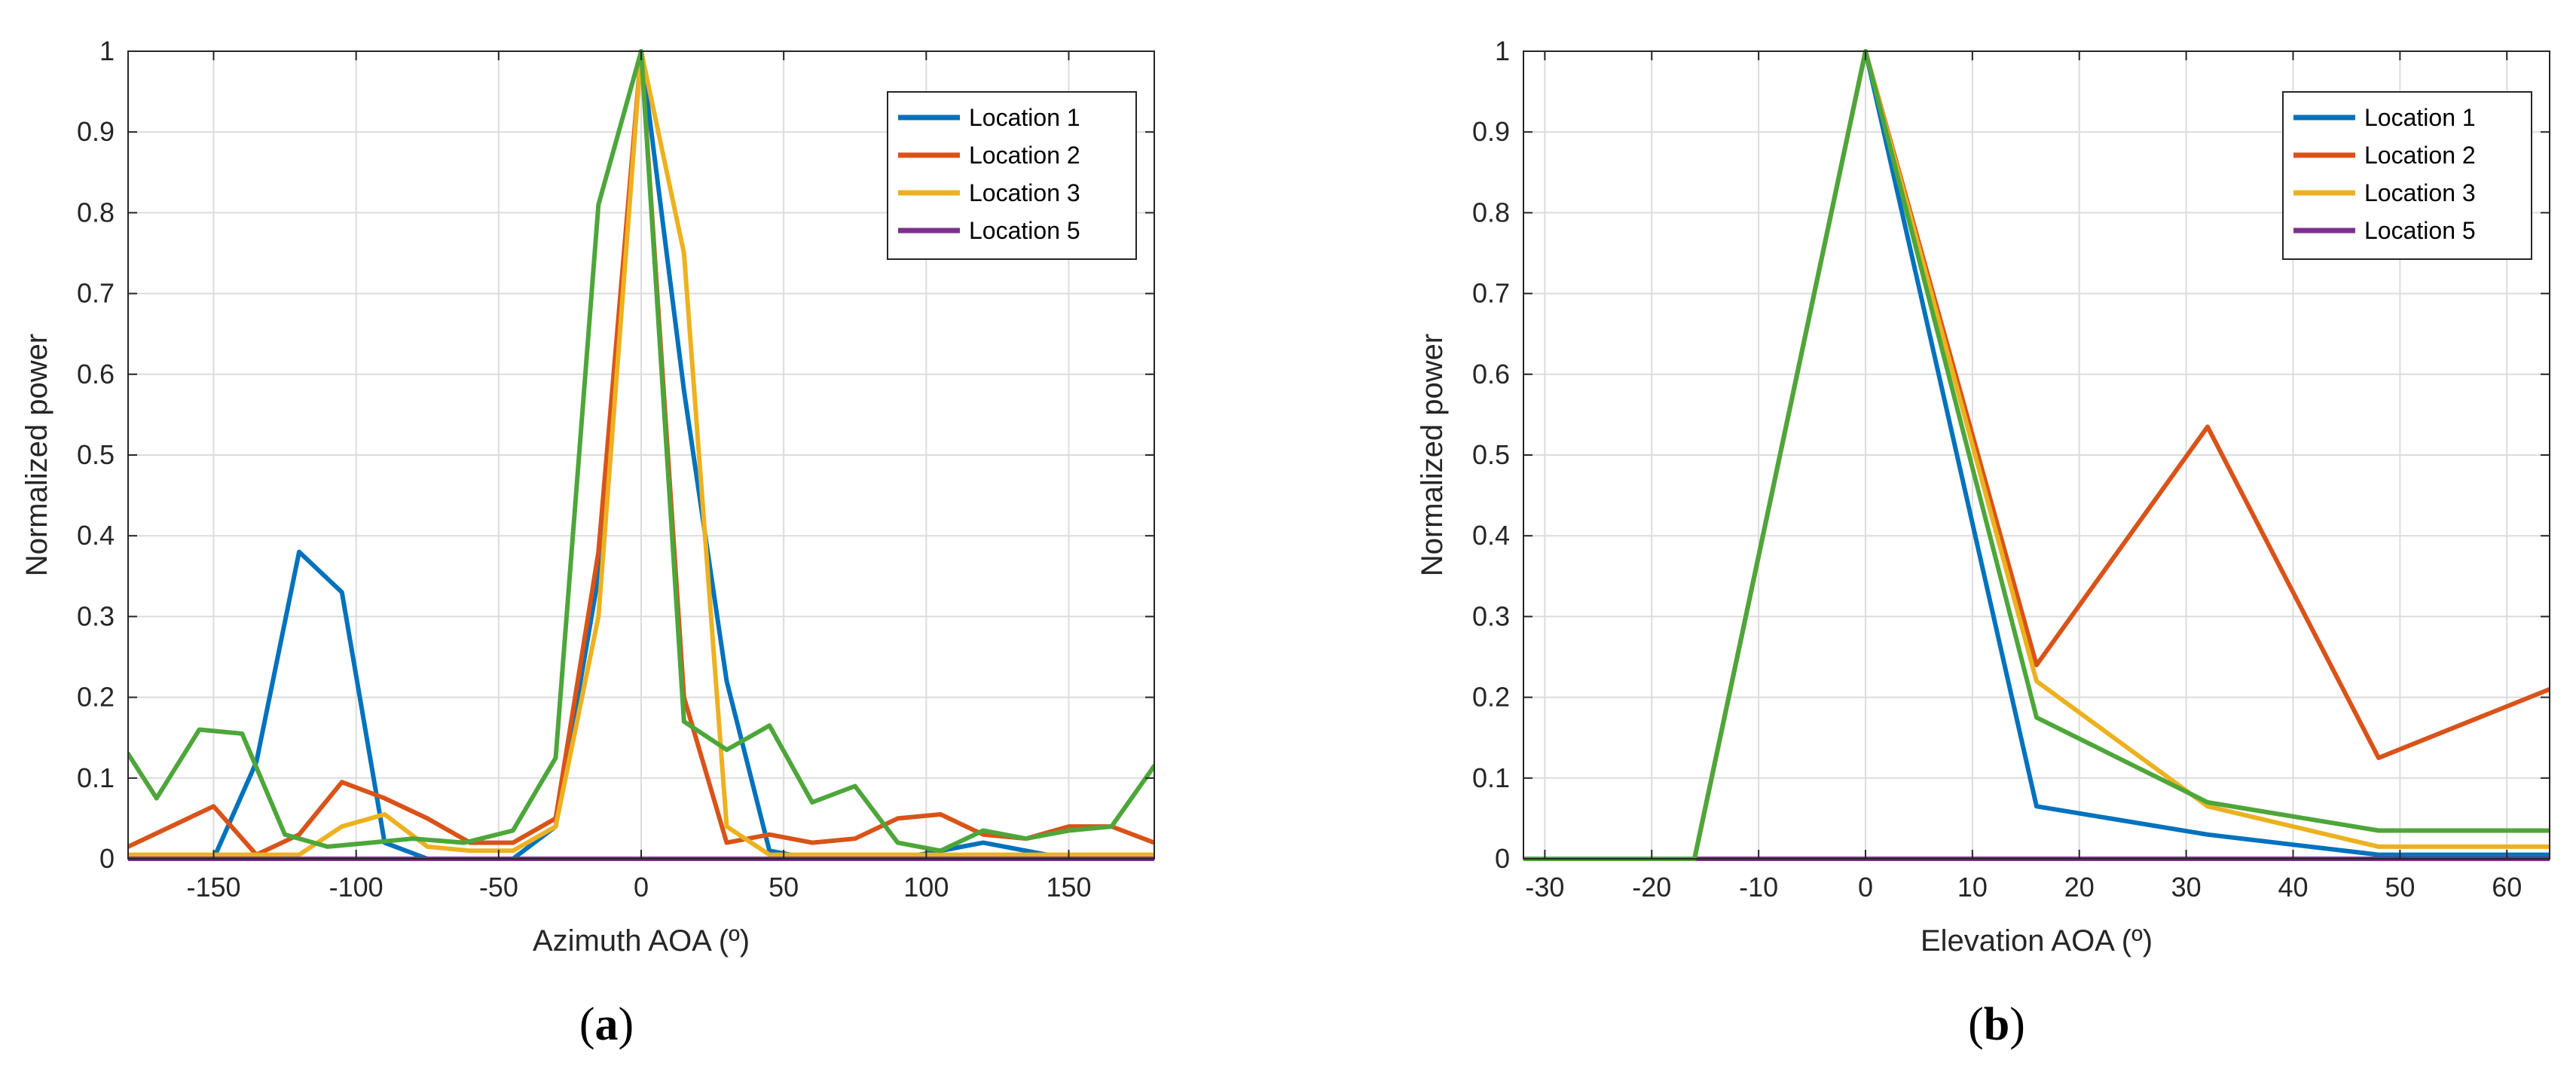  I want to click on x-tick-label: -20, so click(1652, 887).